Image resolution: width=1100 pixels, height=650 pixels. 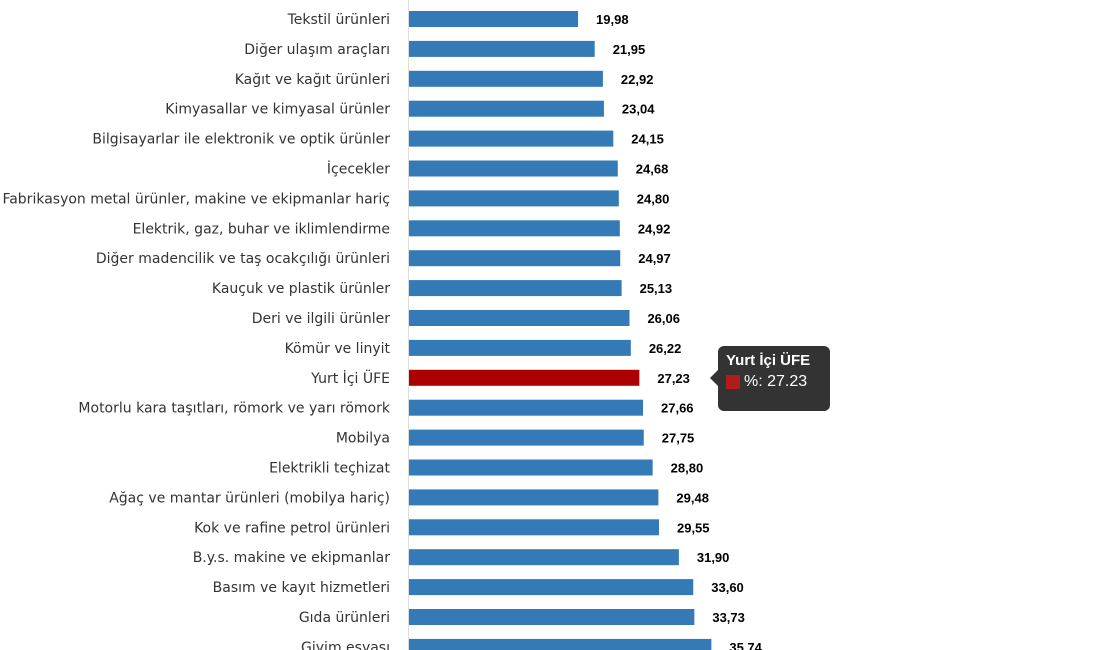 I want to click on data-label: 19,98, so click(x=612, y=19).